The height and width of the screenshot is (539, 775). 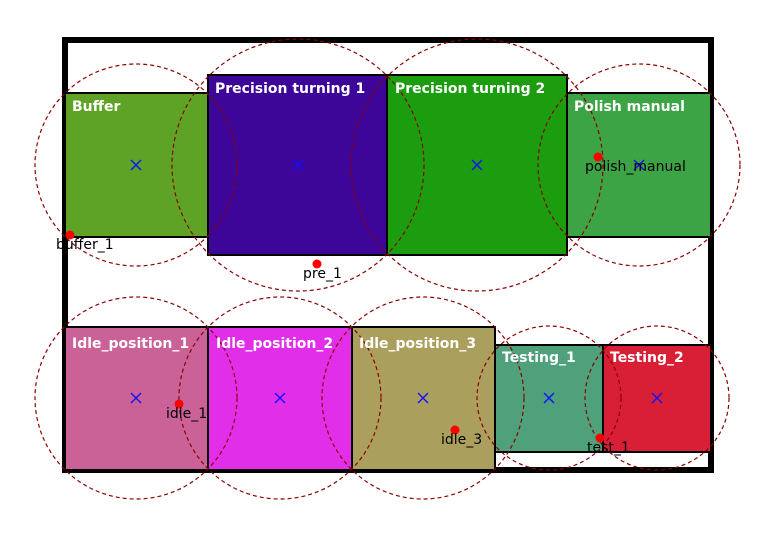 I want to click on zone-buffer, so click(x=136, y=165).